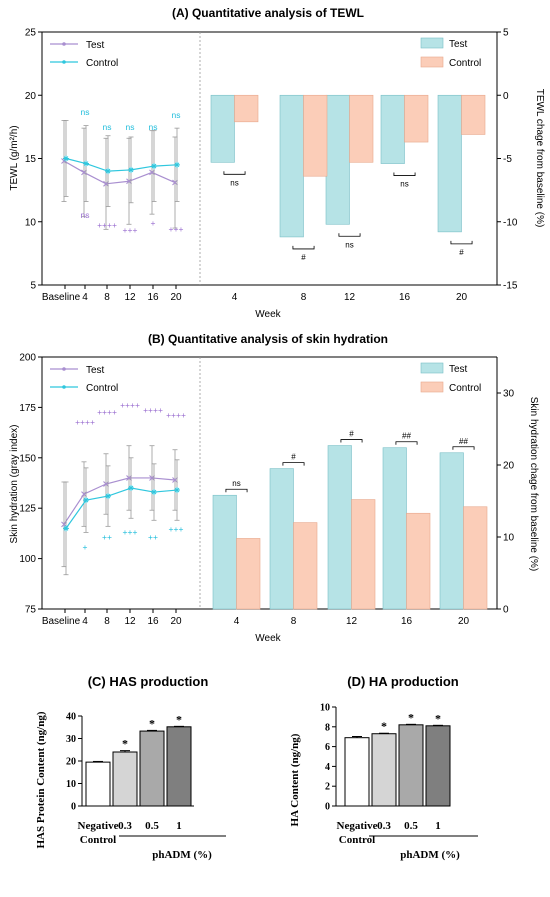  Describe the element at coordinates (176, 621) in the screenshot. I see `panel-b-line-x-label: 20` at that location.